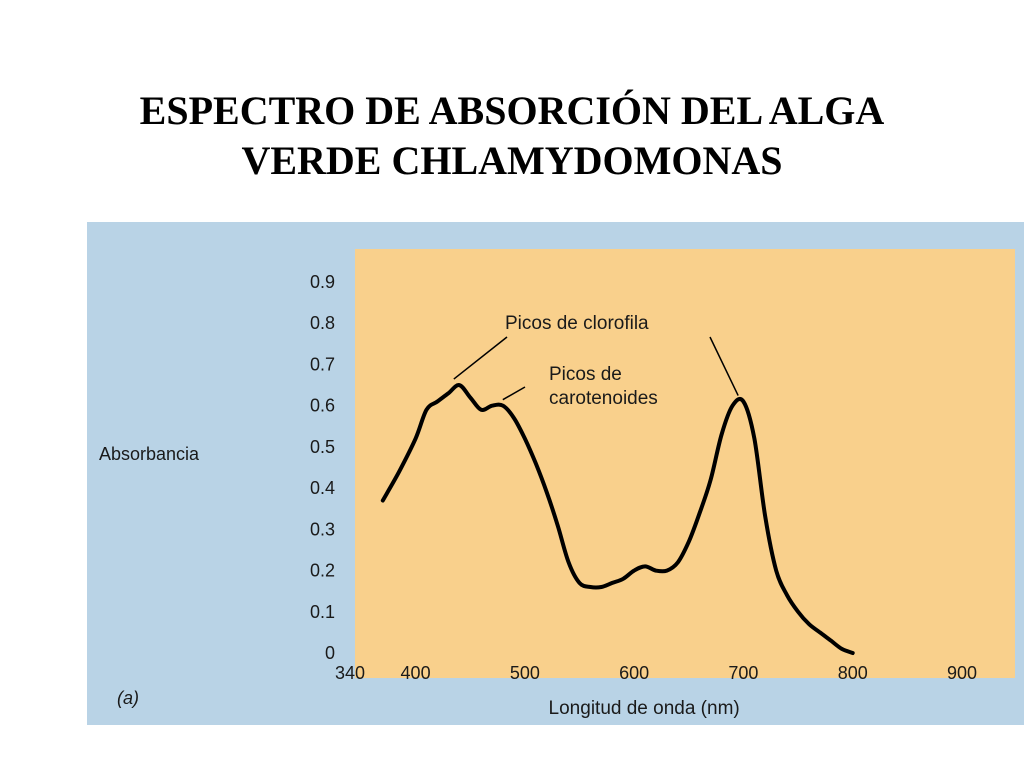 The width and height of the screenshot is (1024, 768). Describe the element at coordinates (585, 374) in the screenshot. I see `annotation-carotenoid-label-line: Picos de` at that location.